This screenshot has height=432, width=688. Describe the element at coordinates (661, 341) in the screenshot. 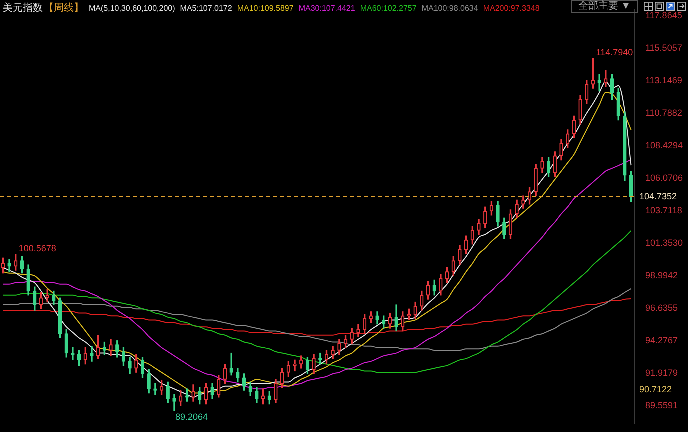

I see `y-tick-label: 94.2767` at that location.